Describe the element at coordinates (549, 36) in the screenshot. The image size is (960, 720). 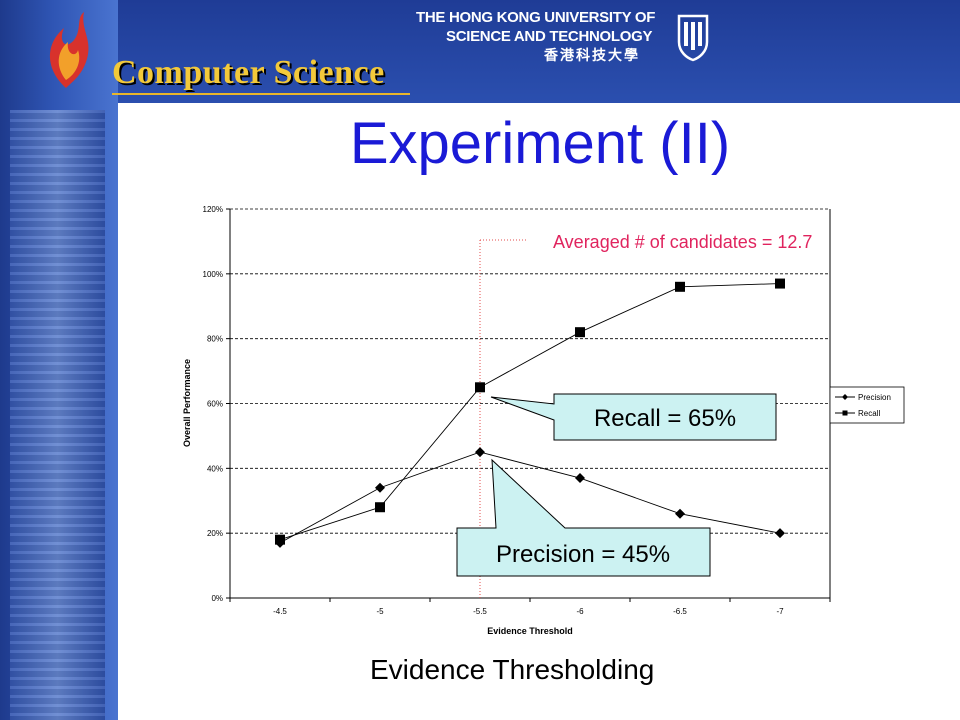
I see `university-line-2: SCIENCE AND TECHNOLOGY` at that location.